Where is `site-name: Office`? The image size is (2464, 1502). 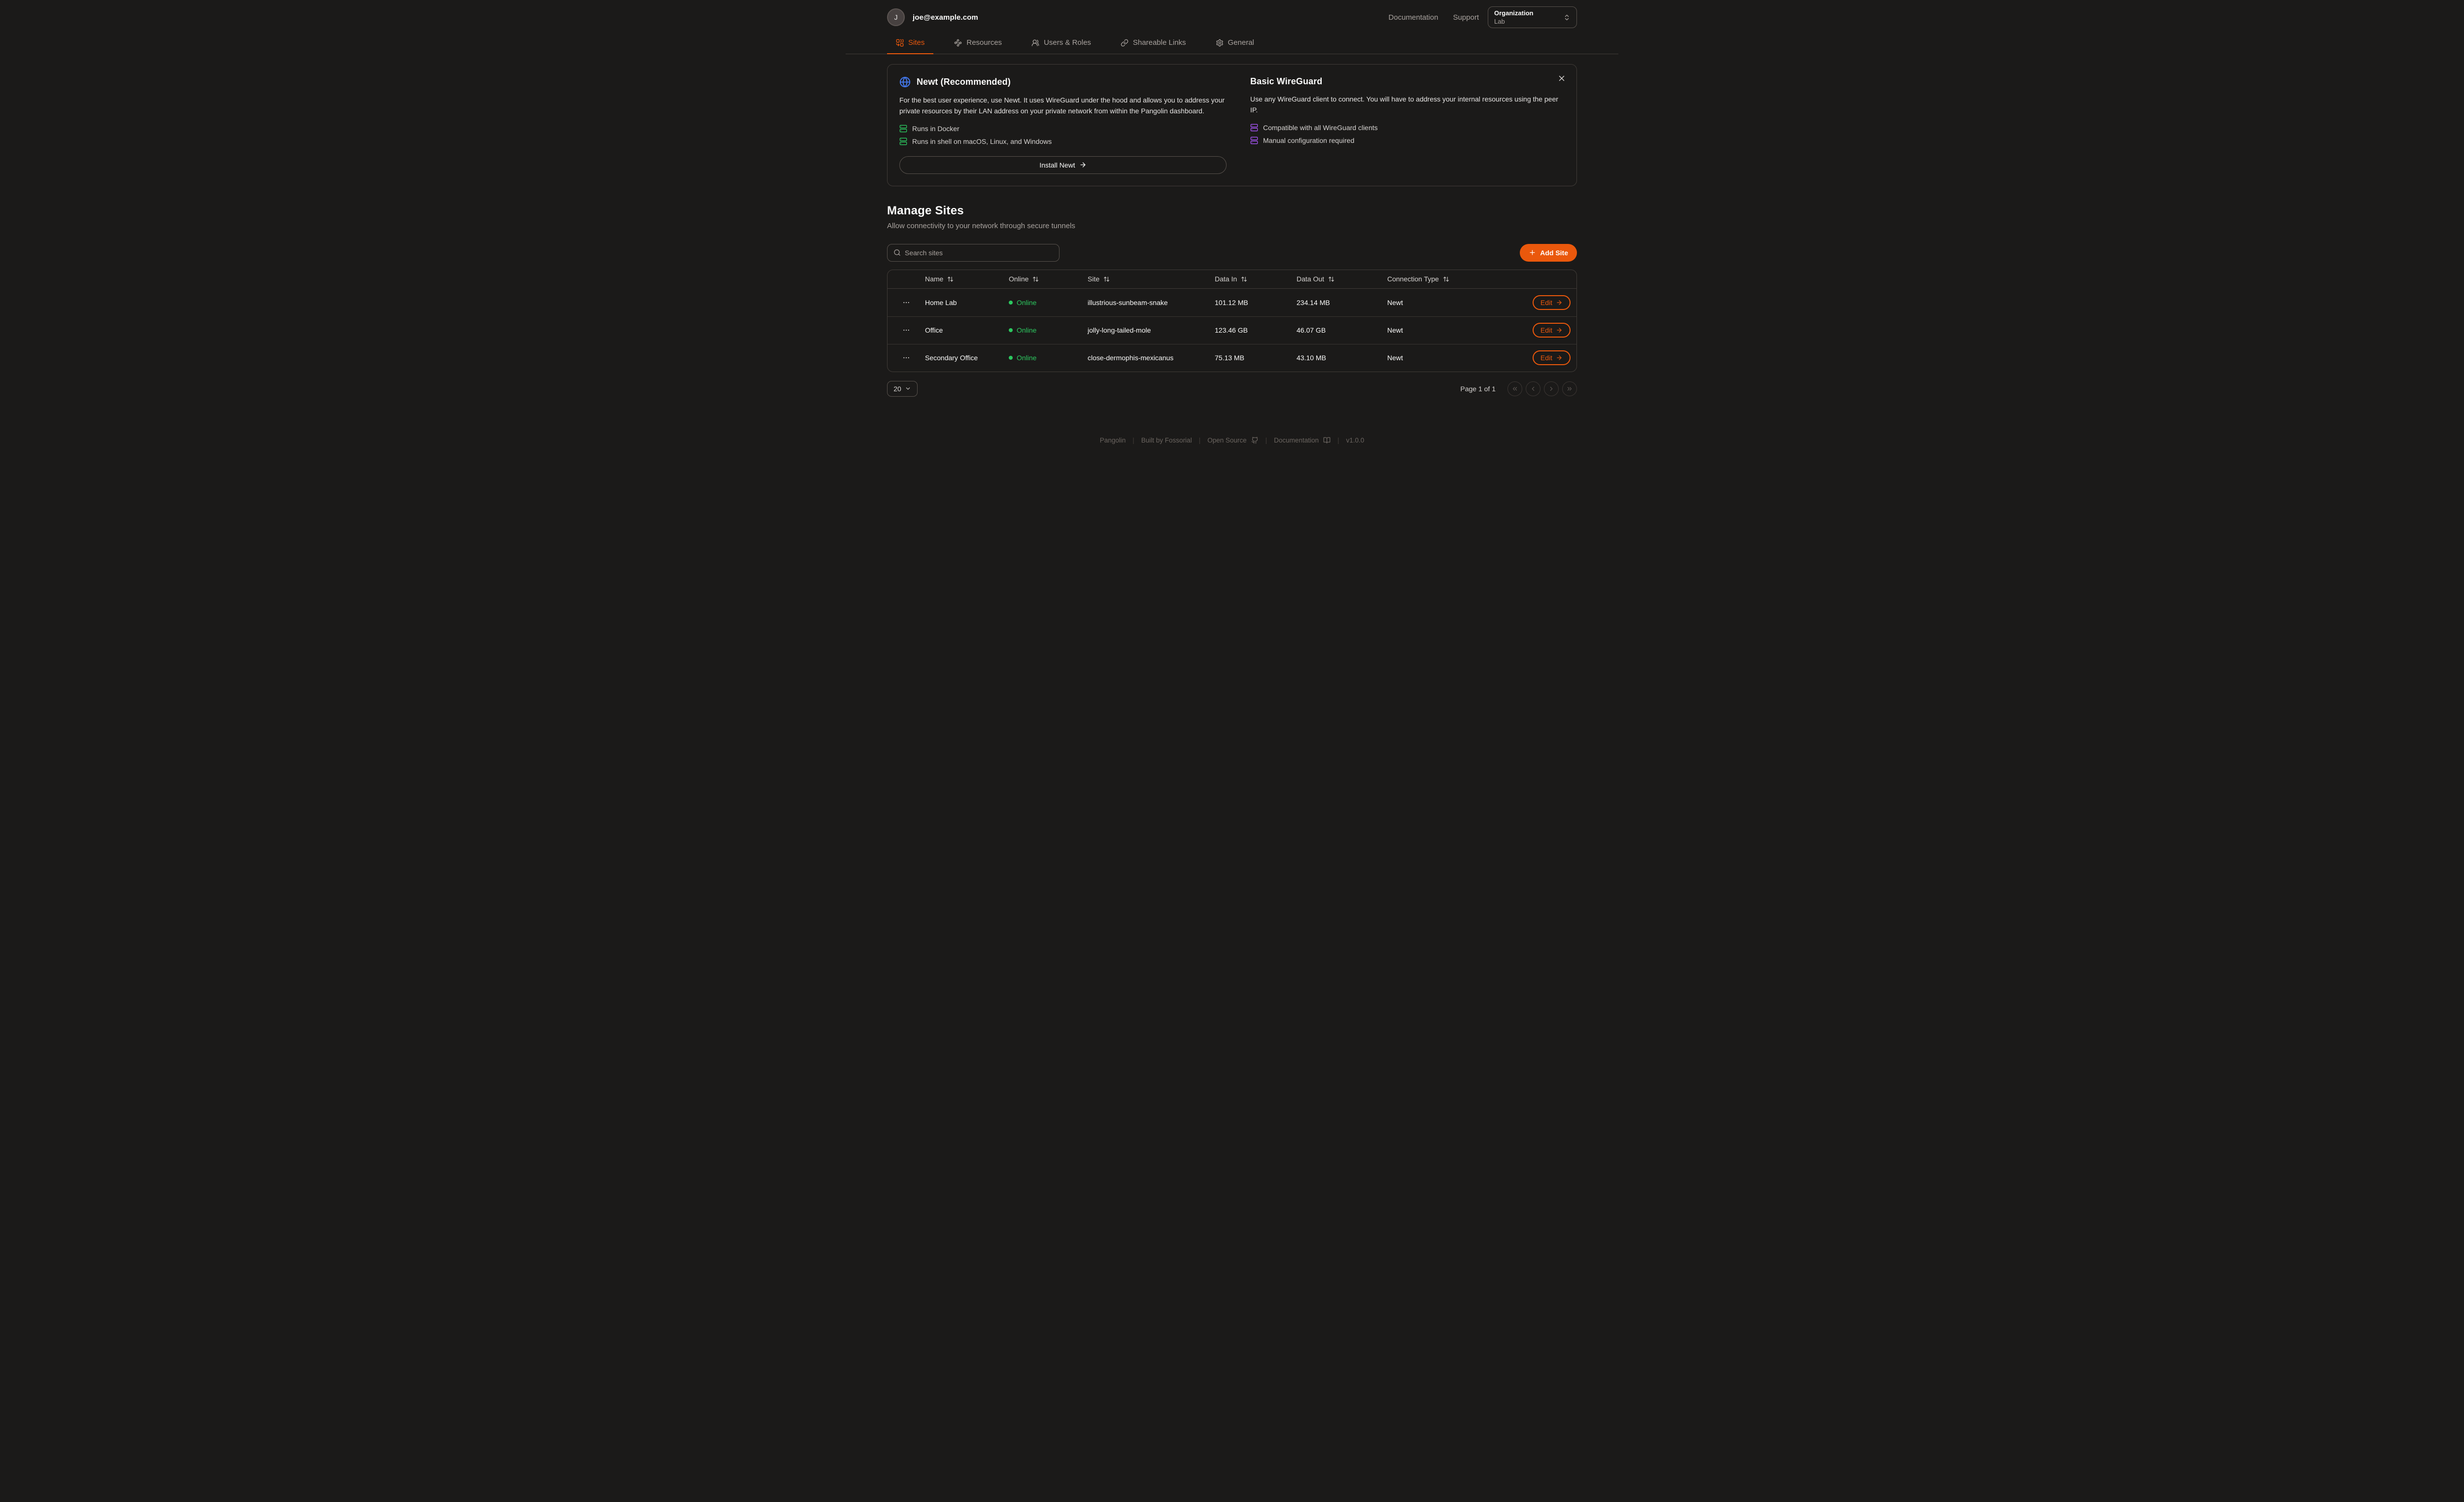 site-name: Office is located at coordinates (934, 330).